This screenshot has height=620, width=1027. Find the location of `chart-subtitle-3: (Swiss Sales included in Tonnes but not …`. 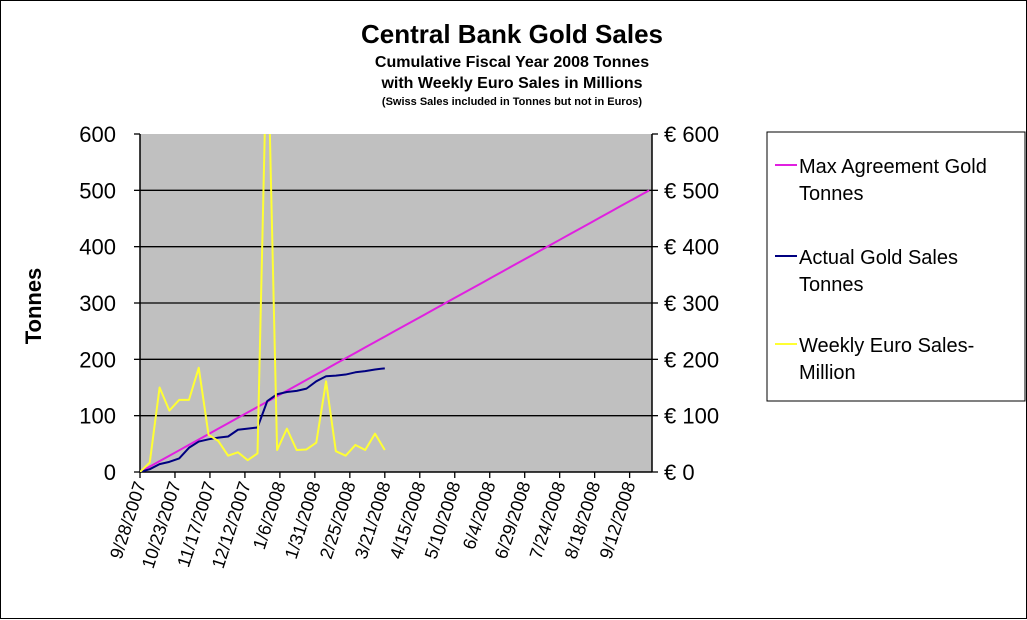

chart-subtitle-3: (Swiss Sales included in Tonnes but not … is located at coordinates (512, 102).